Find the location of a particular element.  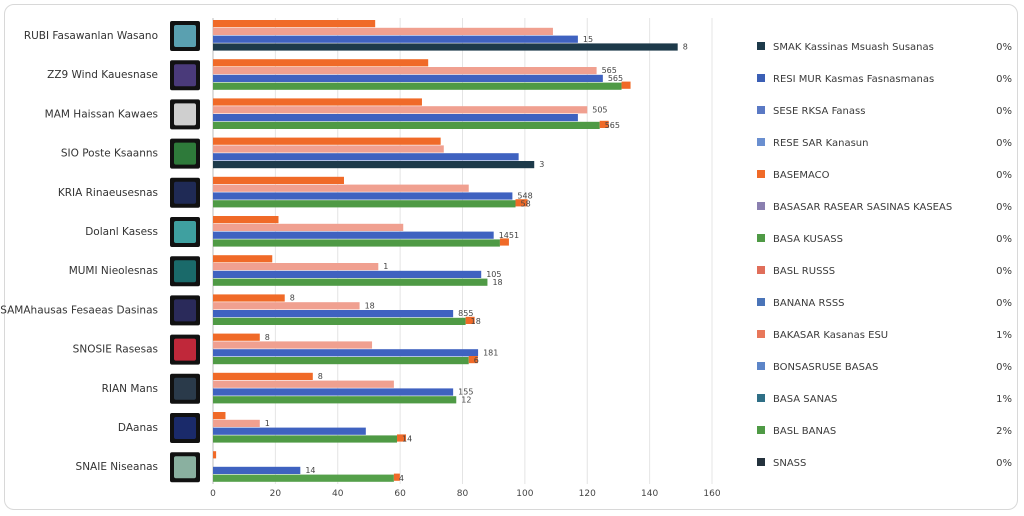

x-tick-label: 20 is located at coordinates (276, 494).